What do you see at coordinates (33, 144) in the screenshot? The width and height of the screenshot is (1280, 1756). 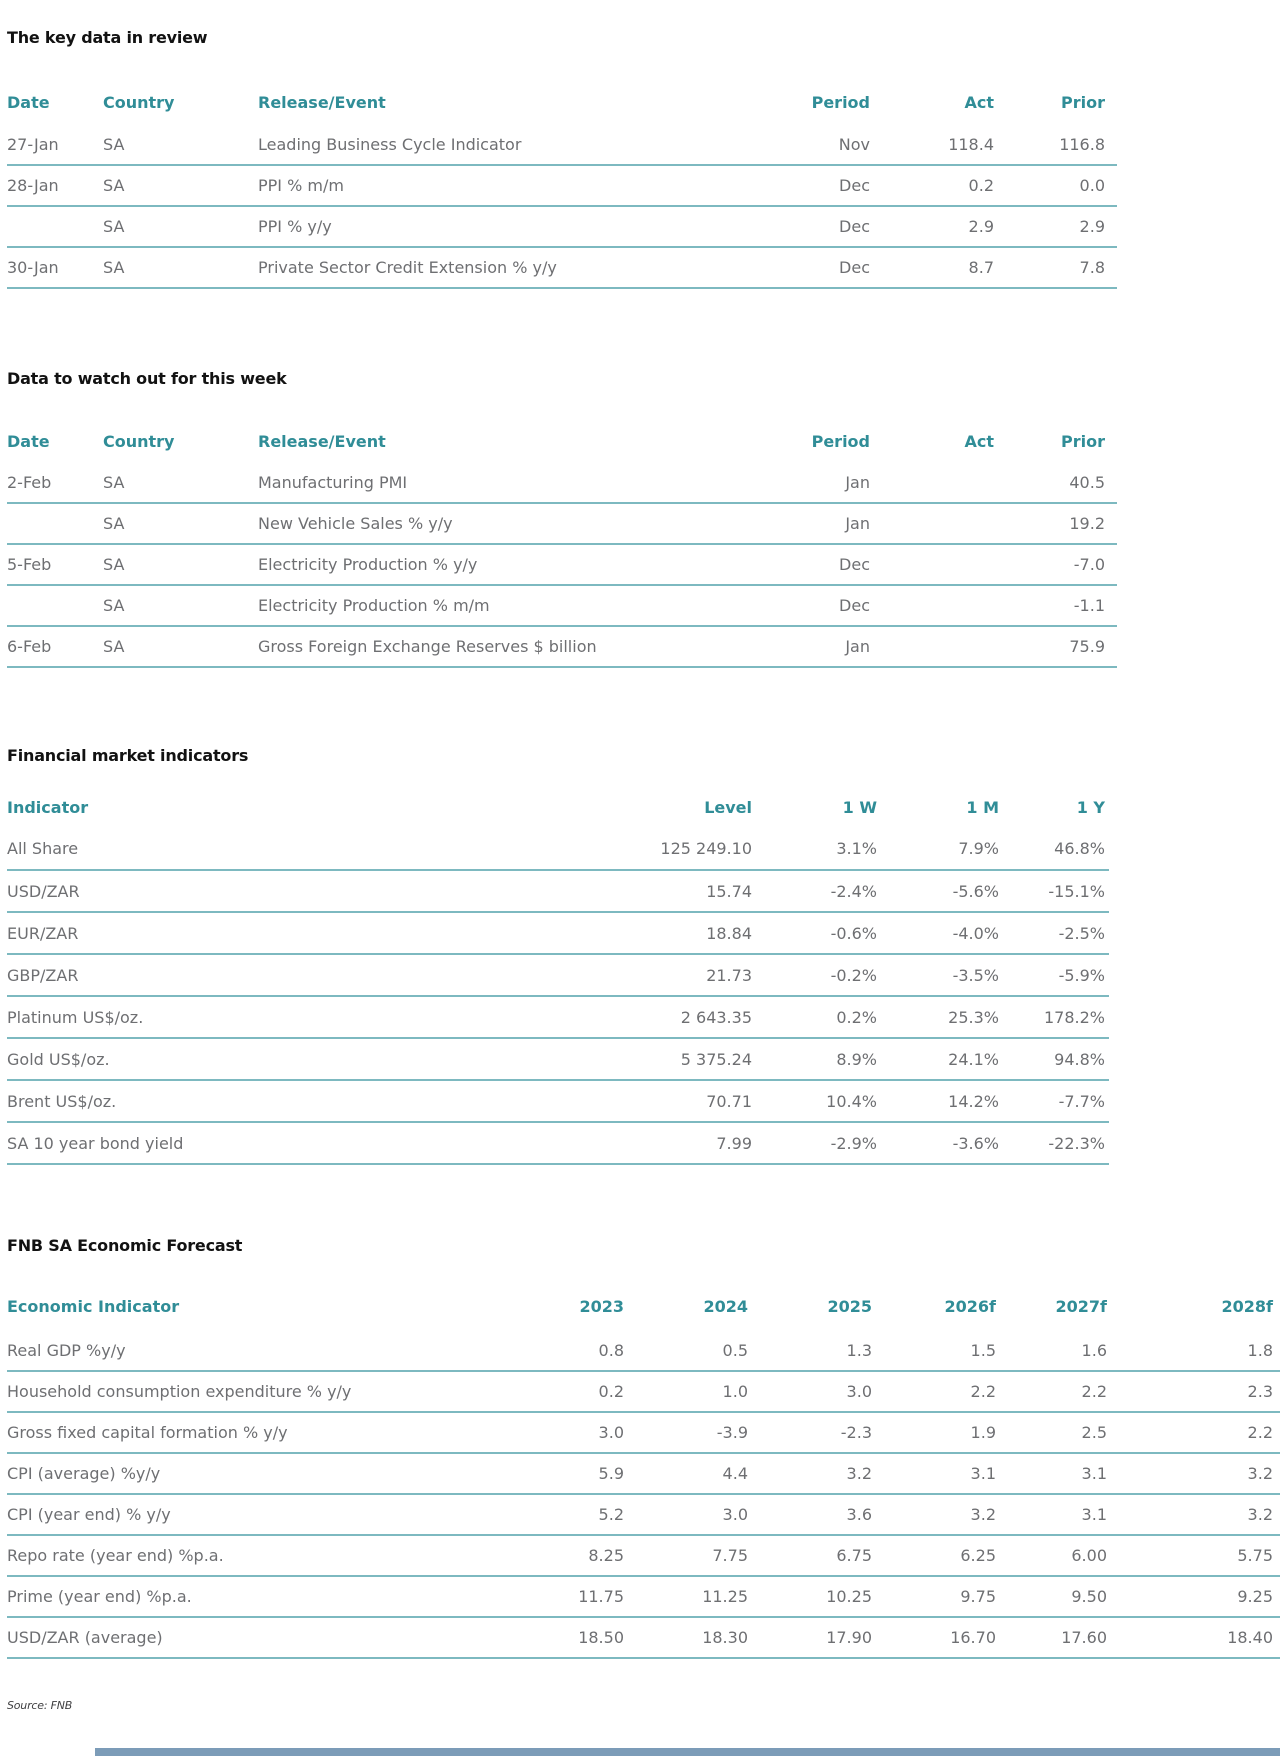 I see `table-cell: 27-Jan` at bounding box center [33, 144].